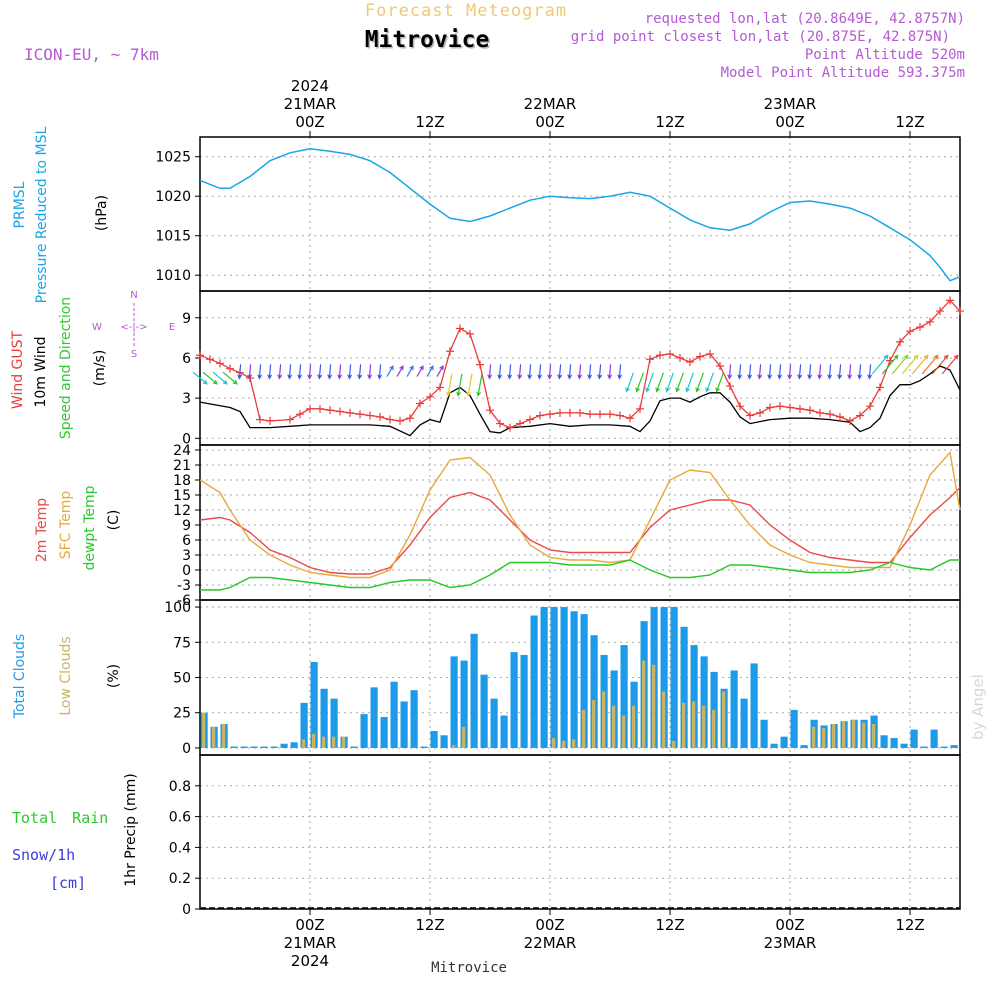  Describe the element at coordinates (310, 104) in the screenshot. I see `top-date-label: 21MAR` at that location.